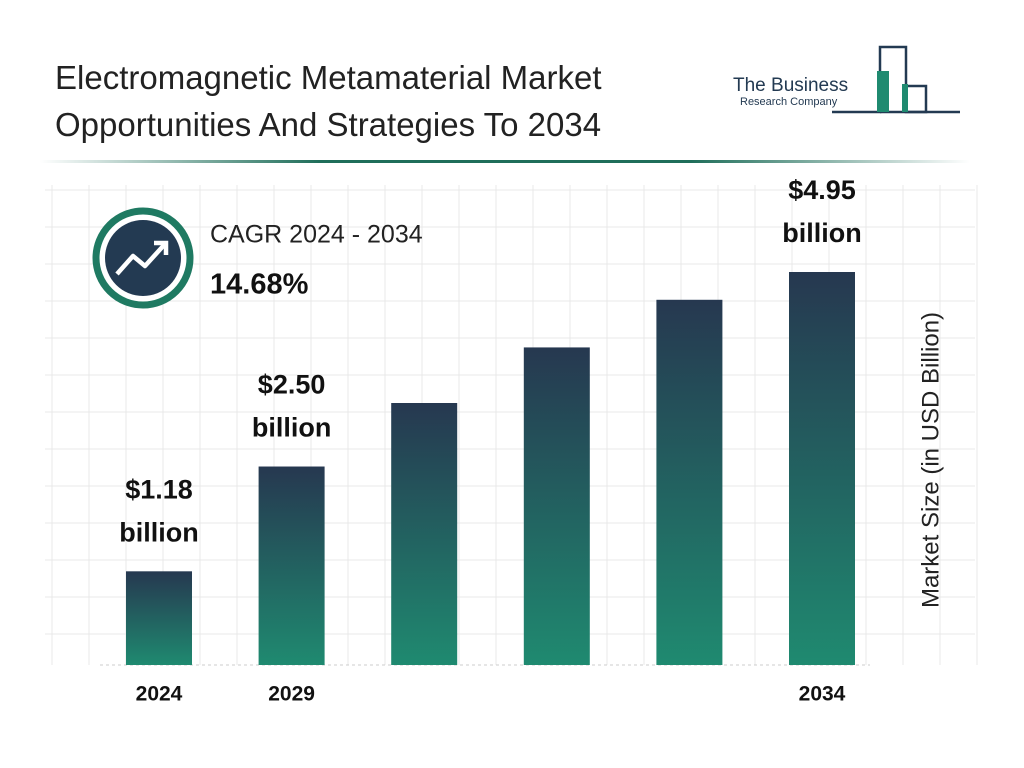 This screenshot has width=1024, height=768. What do you see at coordinates (291, 694) in the screenshot?
I see `x-tick-label: 2029` at bounding box center [291, 694].